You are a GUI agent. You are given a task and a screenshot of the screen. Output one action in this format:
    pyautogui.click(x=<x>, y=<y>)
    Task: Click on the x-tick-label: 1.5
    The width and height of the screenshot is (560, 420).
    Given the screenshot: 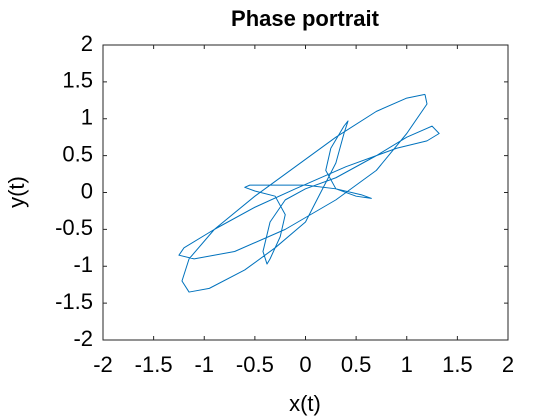 What is the action you would take?
    pyautogui.click(x=457, y=364)
    